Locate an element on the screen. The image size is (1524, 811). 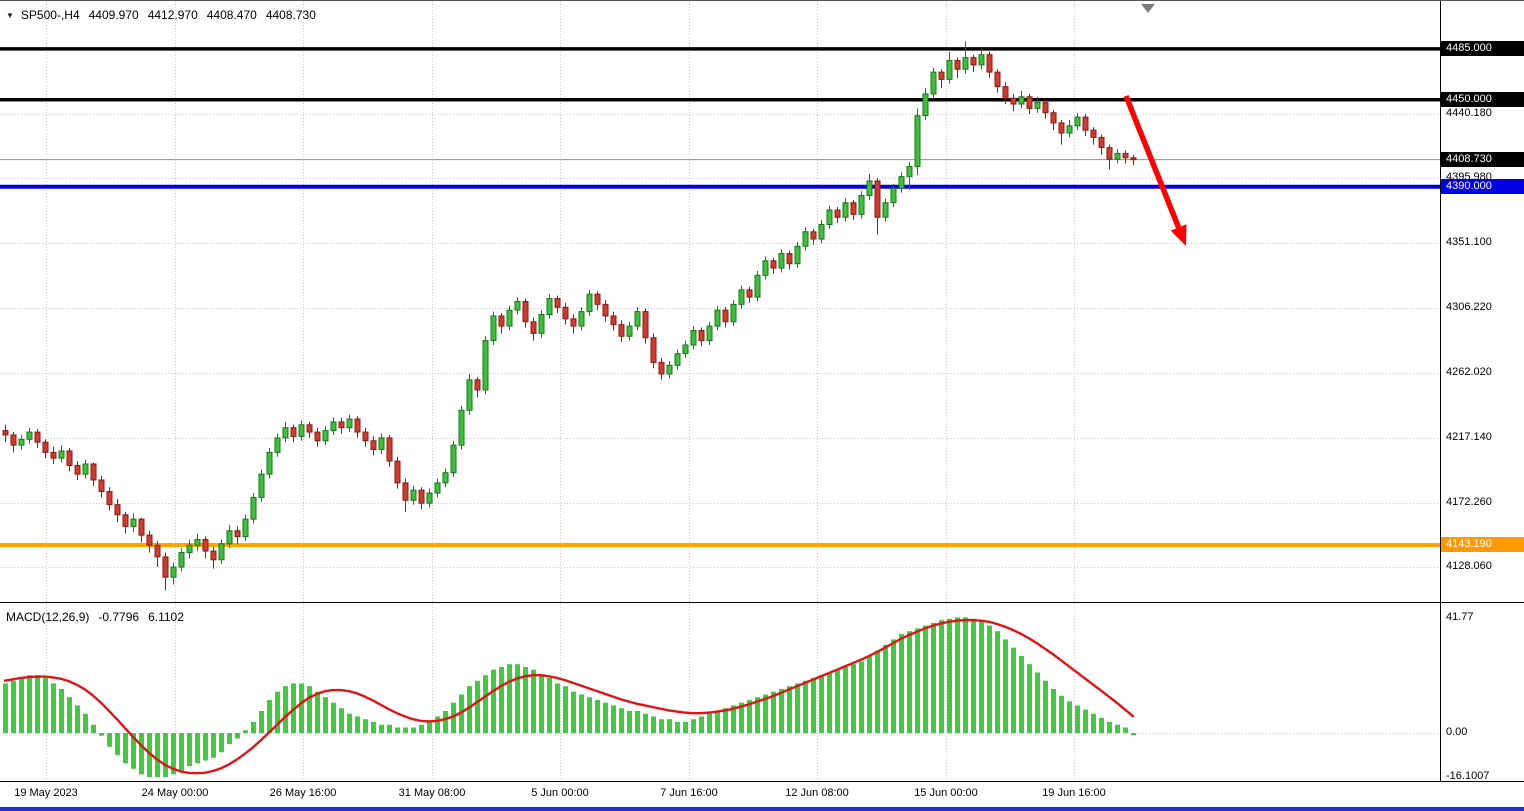
macd-main-value: -0.7796 is located at coordinates (119, 617).